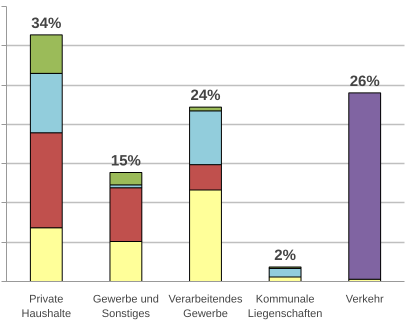 Image resolution: width=408 pixels, height=322 pixels. Describe the element at coordinates (205, 95) in the screenshot. I see `annotation: 24%` at that location.